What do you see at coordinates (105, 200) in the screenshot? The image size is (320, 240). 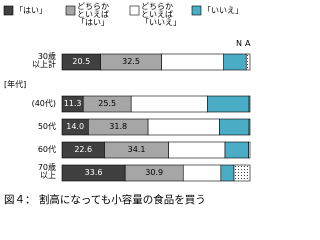 I see `caption: 図４： 割高になっても小容量の食品を買う` at bounding box center [105, 200].